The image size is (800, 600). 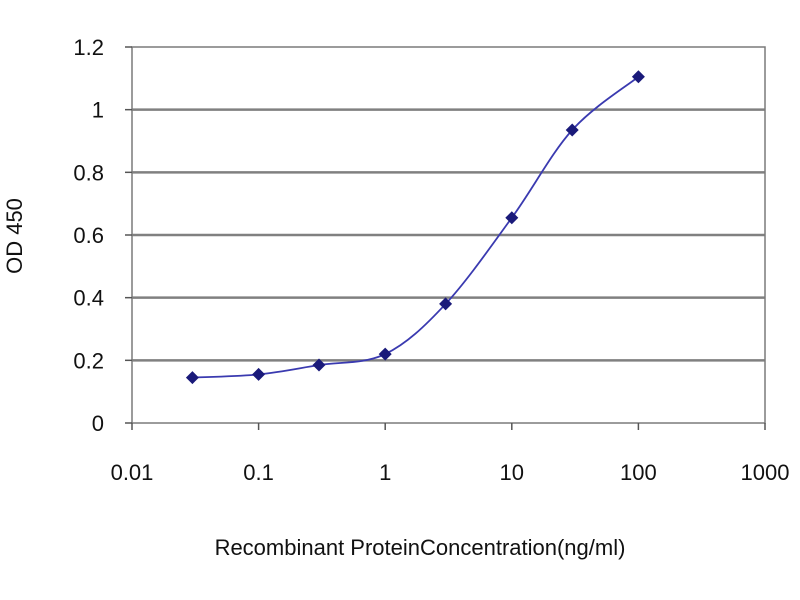 I want to click on x-tick-label: 0.01, so click(x=132, y=472).